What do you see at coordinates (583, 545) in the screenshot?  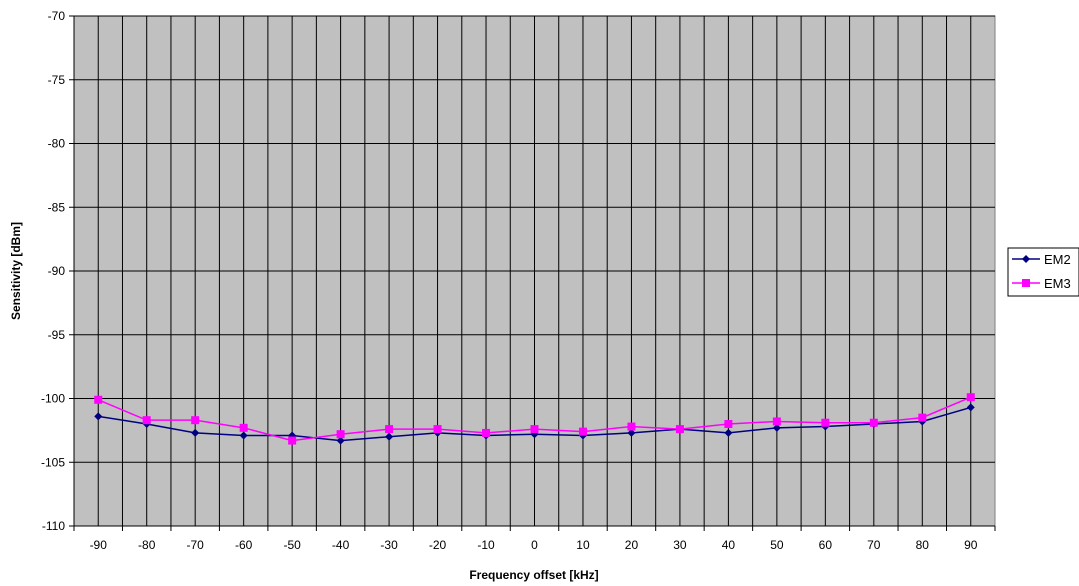 I see `x-tick-label: 10` at bounding box center [583, 545].